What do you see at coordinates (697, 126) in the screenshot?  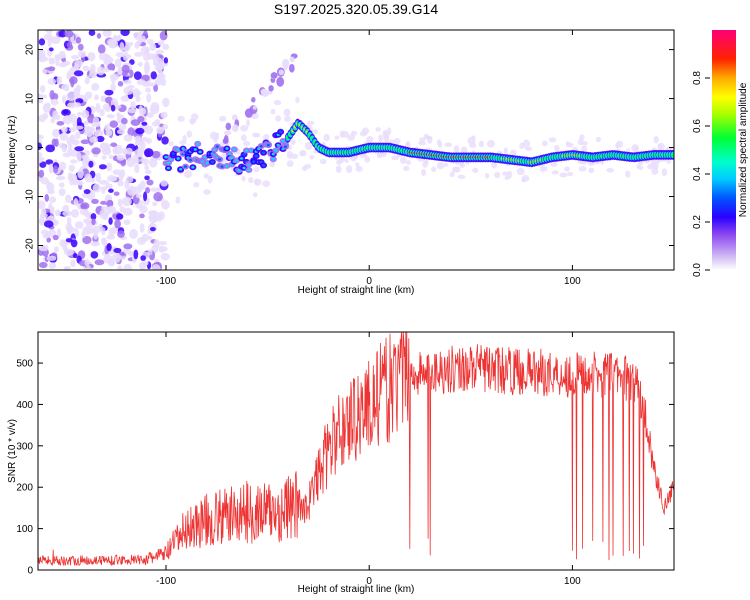 I see `colorbar-tick-label: 0.6` at bounding box center [697, 126].